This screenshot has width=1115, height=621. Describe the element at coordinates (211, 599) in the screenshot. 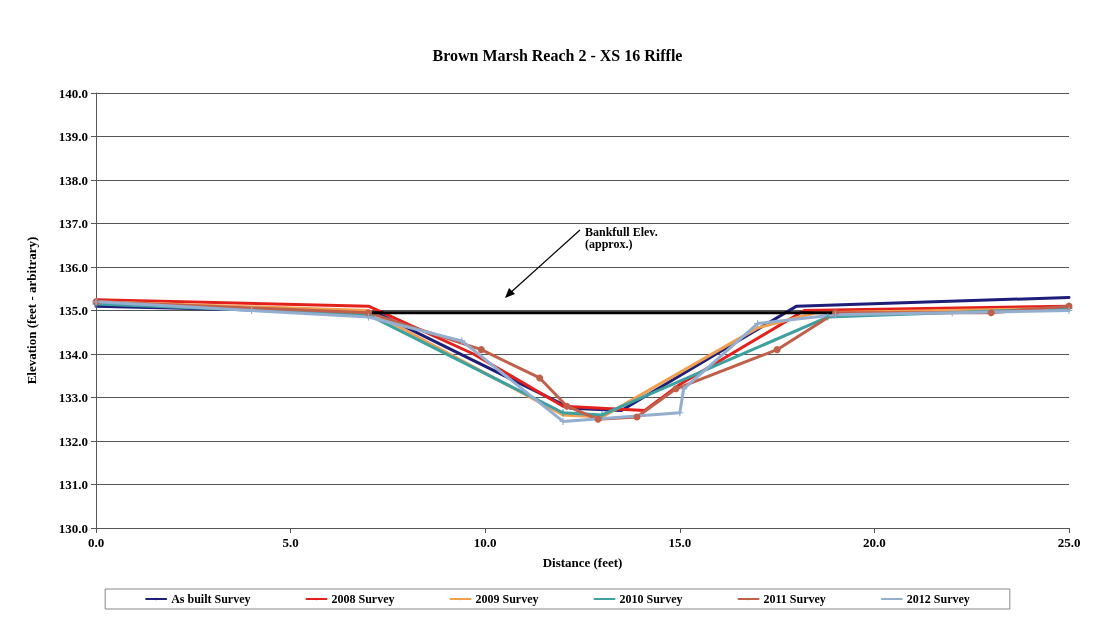

I see `legend-label: As built Survey` at that location.